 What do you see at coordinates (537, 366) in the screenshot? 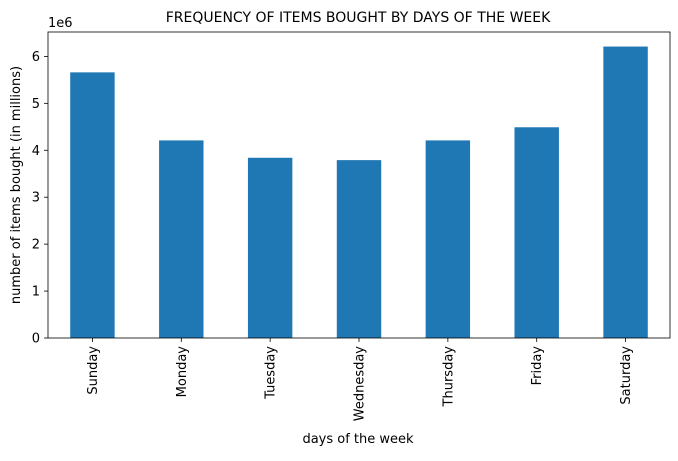
I see `x-tick-label: Friday` at bounding box center [537, 366].